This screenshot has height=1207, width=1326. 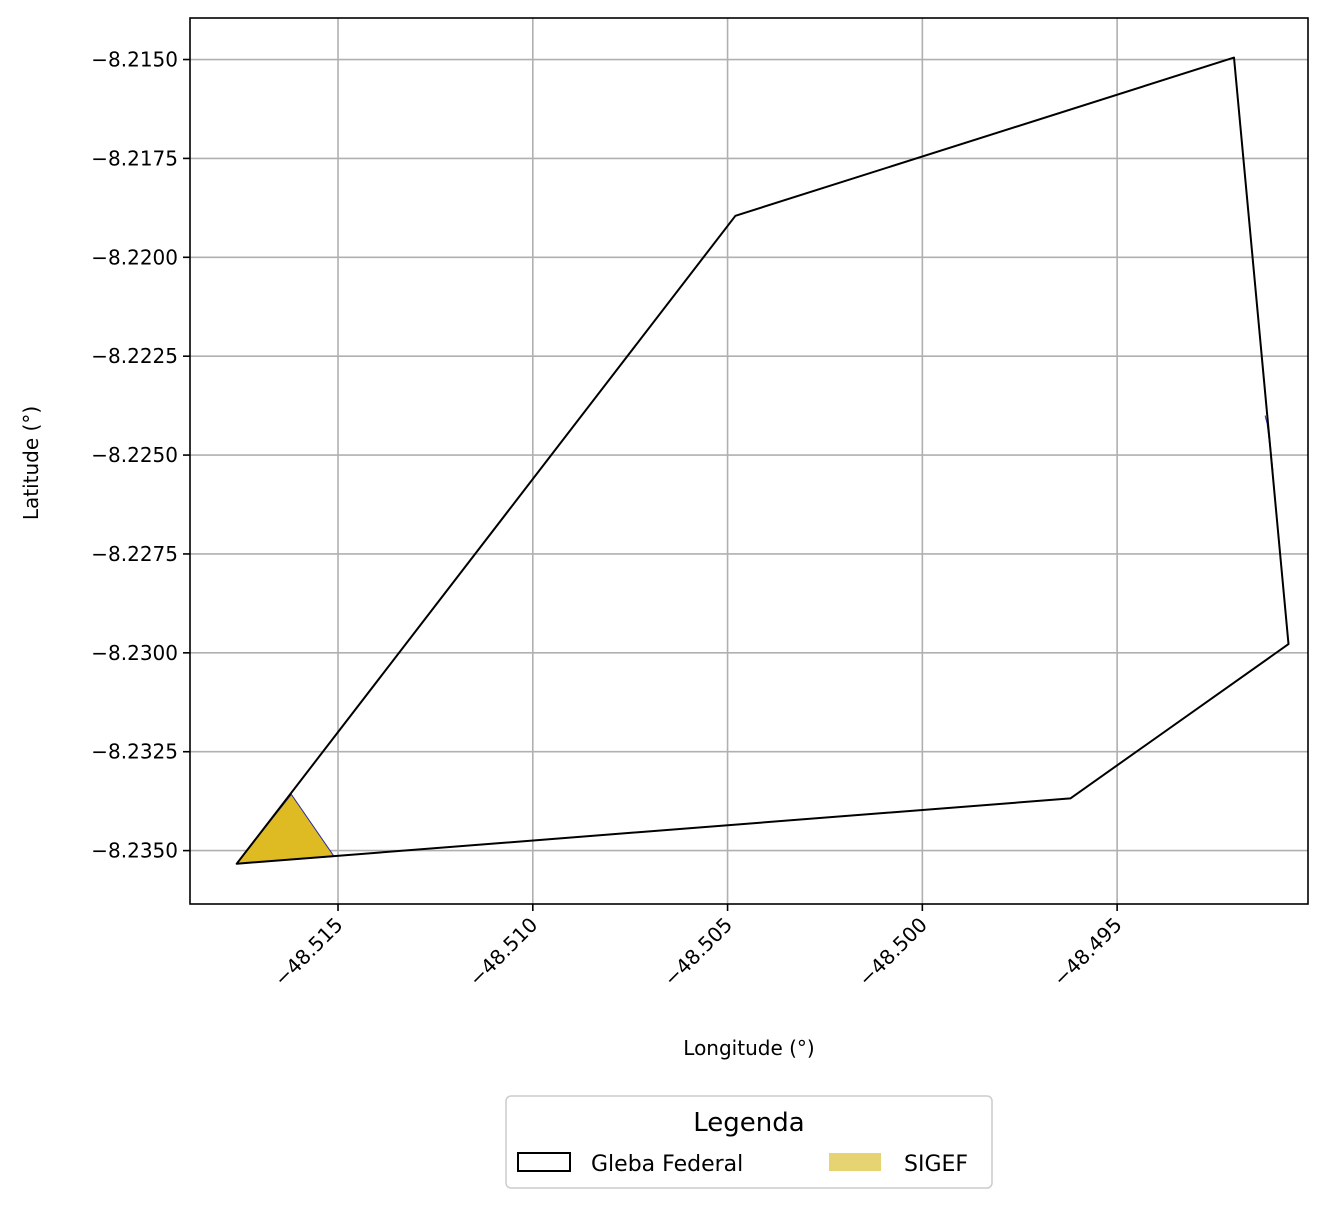 I want to click on y-axis-label: Latitude (°), so click(x=31, y=463).